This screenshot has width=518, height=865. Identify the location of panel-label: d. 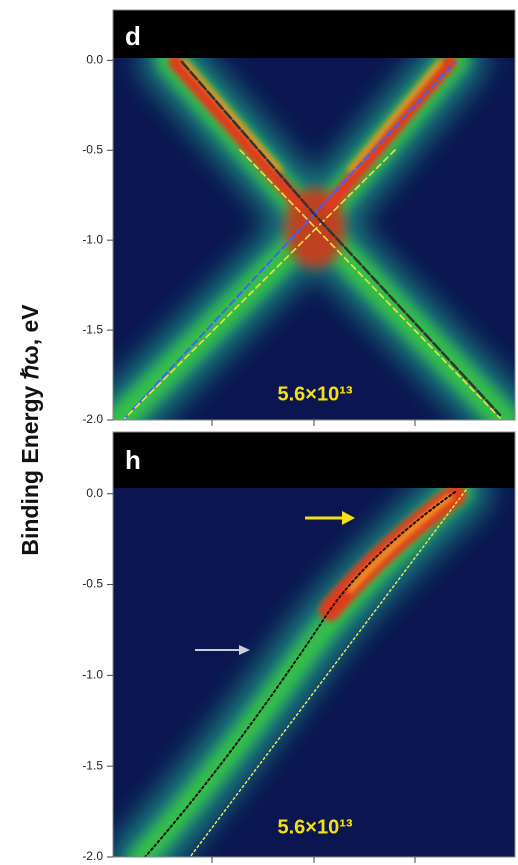
(133, 36).